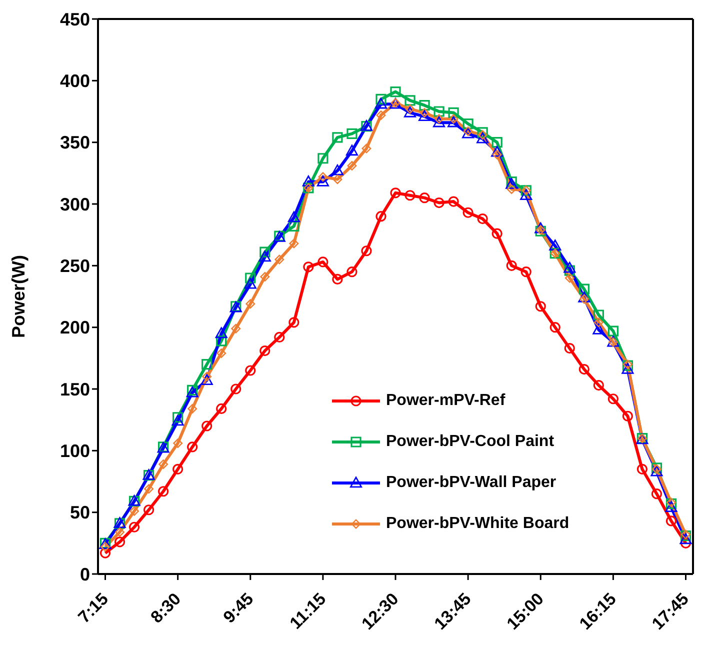 This screenshot has height=648, width=720. I want to click on y-tick-label: 450, so click(75, 19).